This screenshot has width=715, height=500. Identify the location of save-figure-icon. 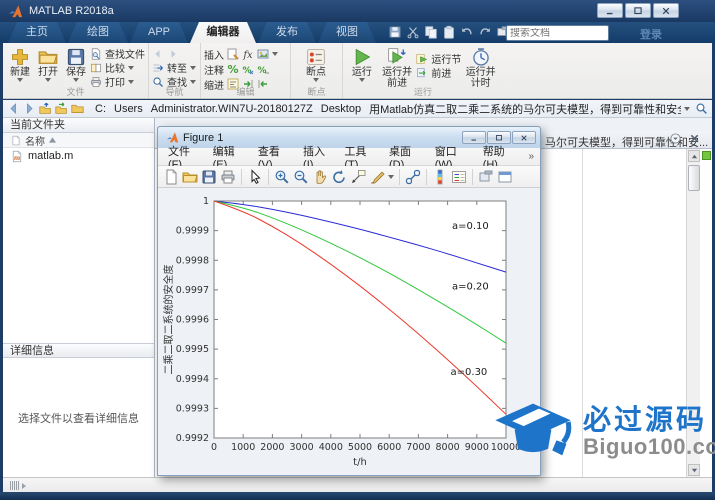
(209, 177).